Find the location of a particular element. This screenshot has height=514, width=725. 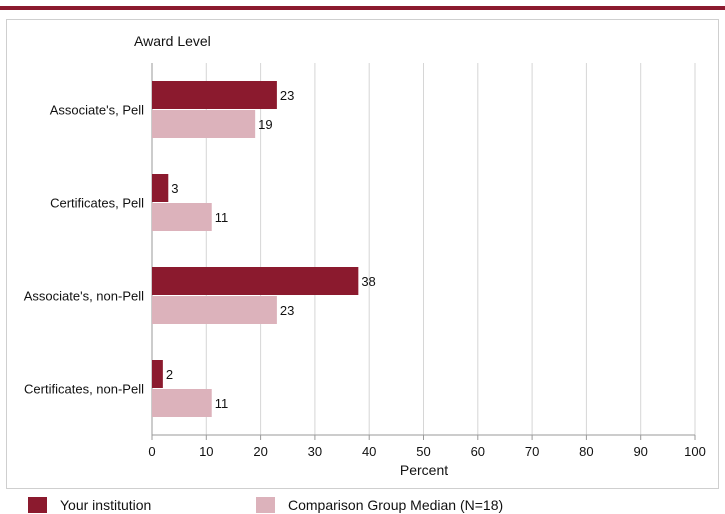

y-axis-title: Award Level is located at coordinates (172, 41).